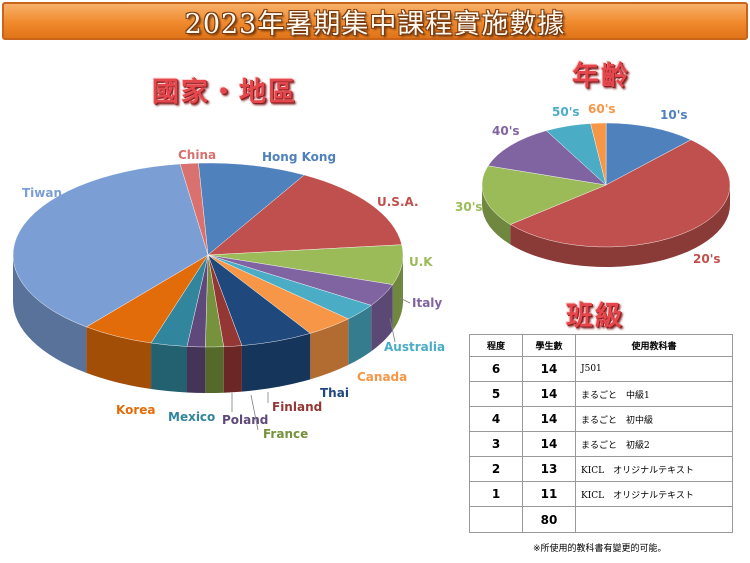  Describe the element at coordinates (496, 444) in the screenshot. I see `level-cell: 3` at that location.